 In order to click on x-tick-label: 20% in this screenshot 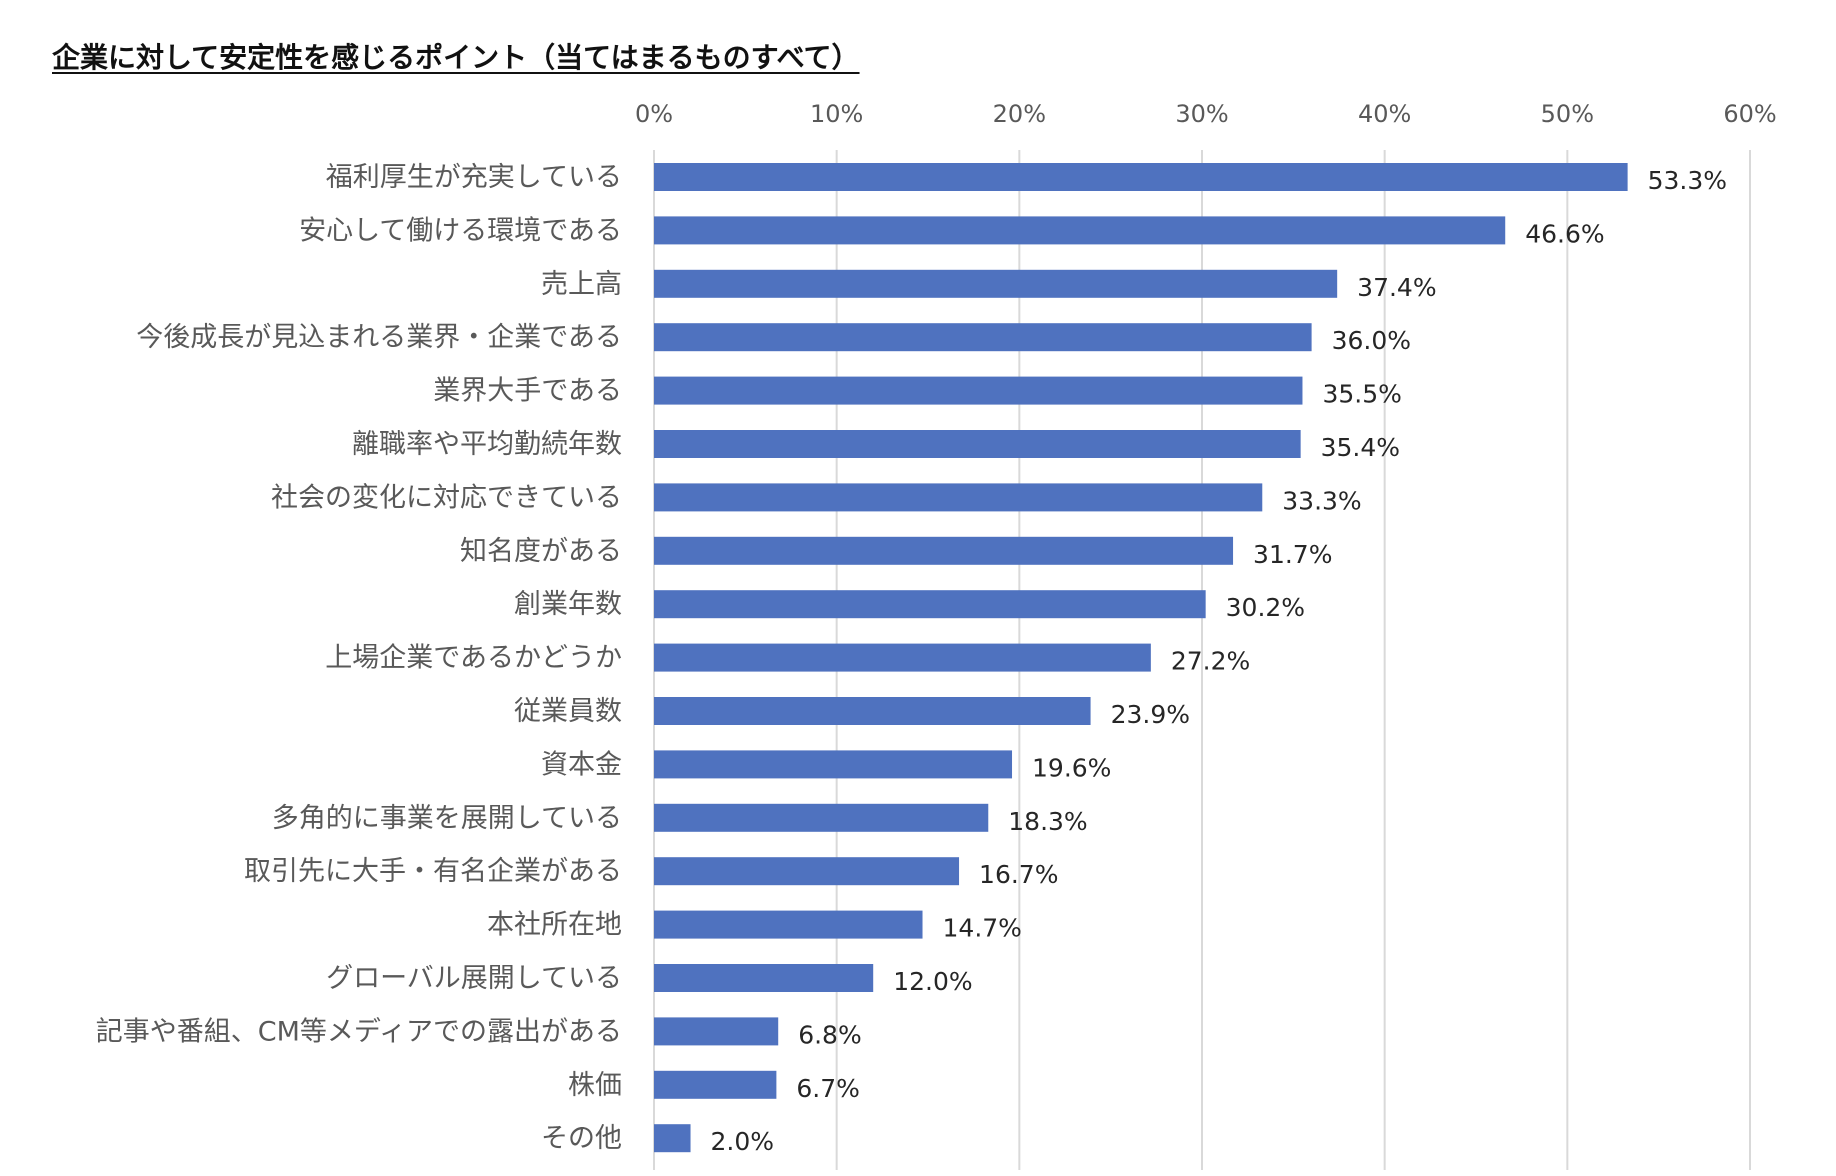, I will do `click(1019, 114)`.